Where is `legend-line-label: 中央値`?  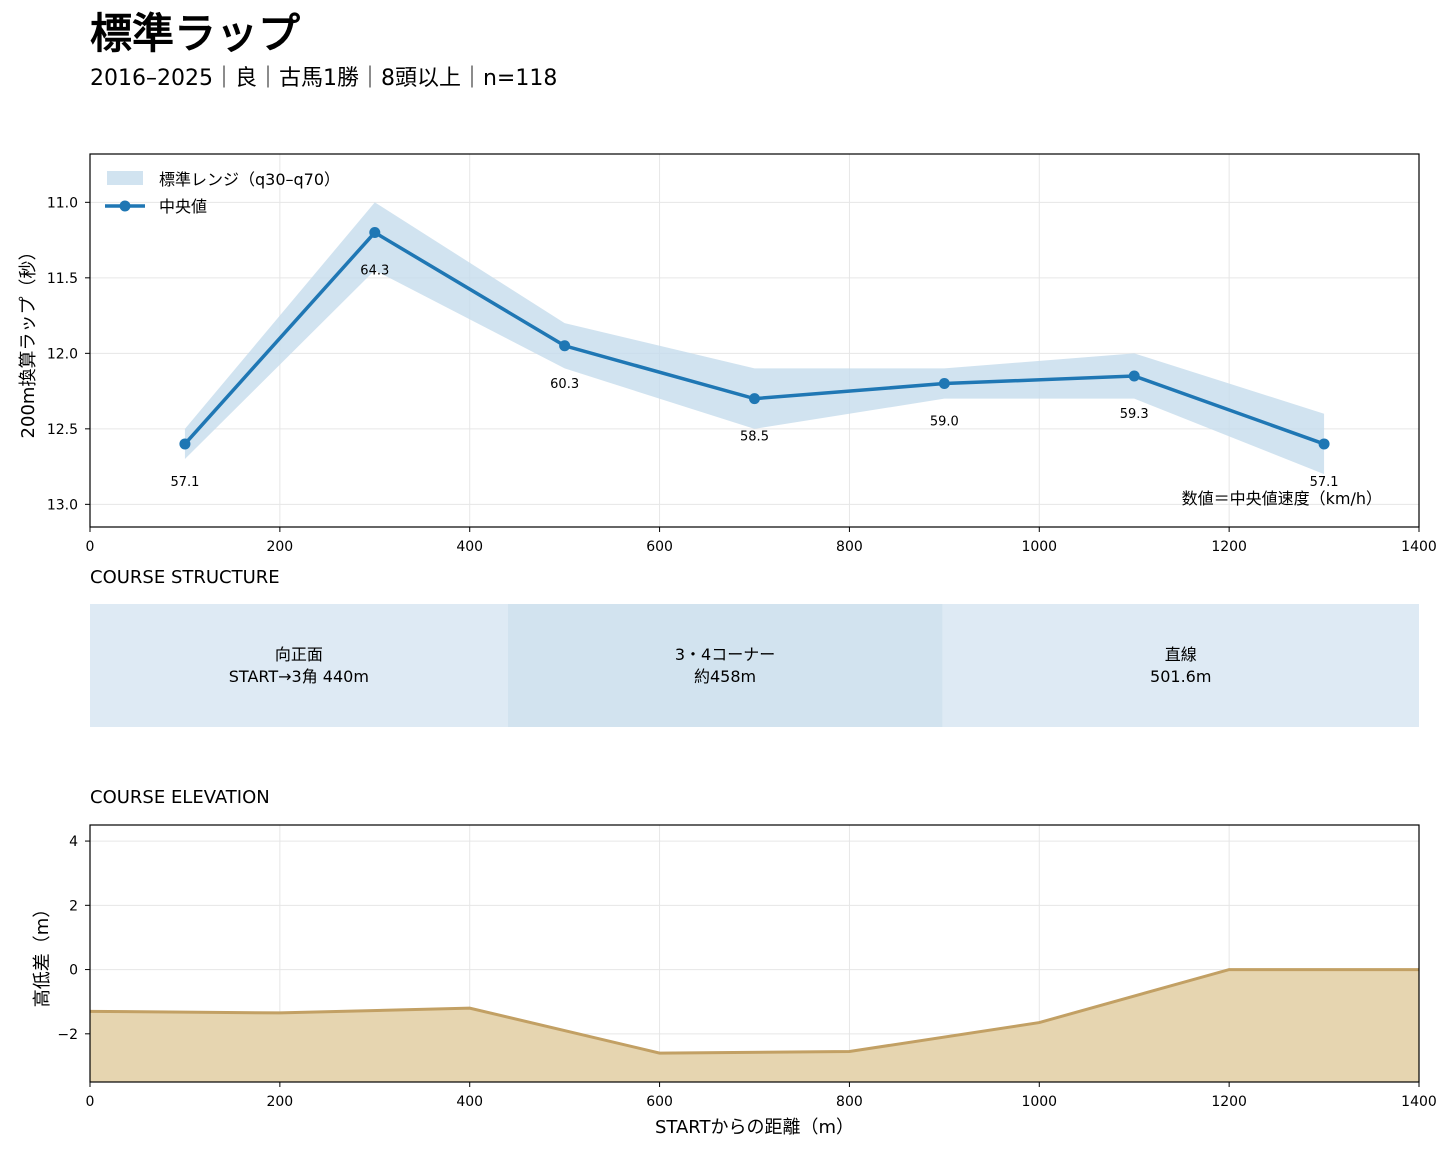 legend-line-label: 中央値 is located at coordinates (183, 206).